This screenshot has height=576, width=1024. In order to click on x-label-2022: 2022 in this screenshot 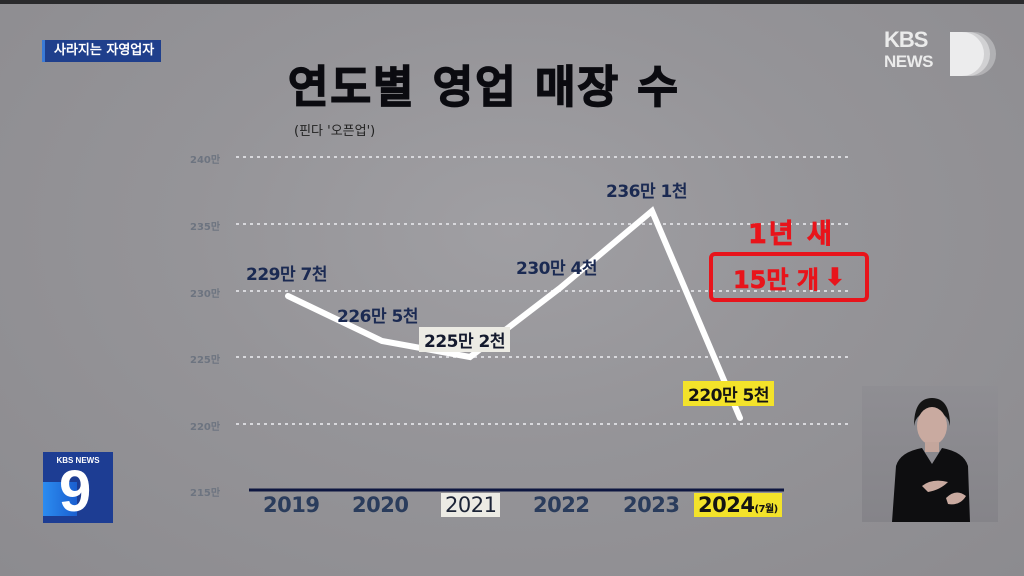, I will do `click(561, 505)`.